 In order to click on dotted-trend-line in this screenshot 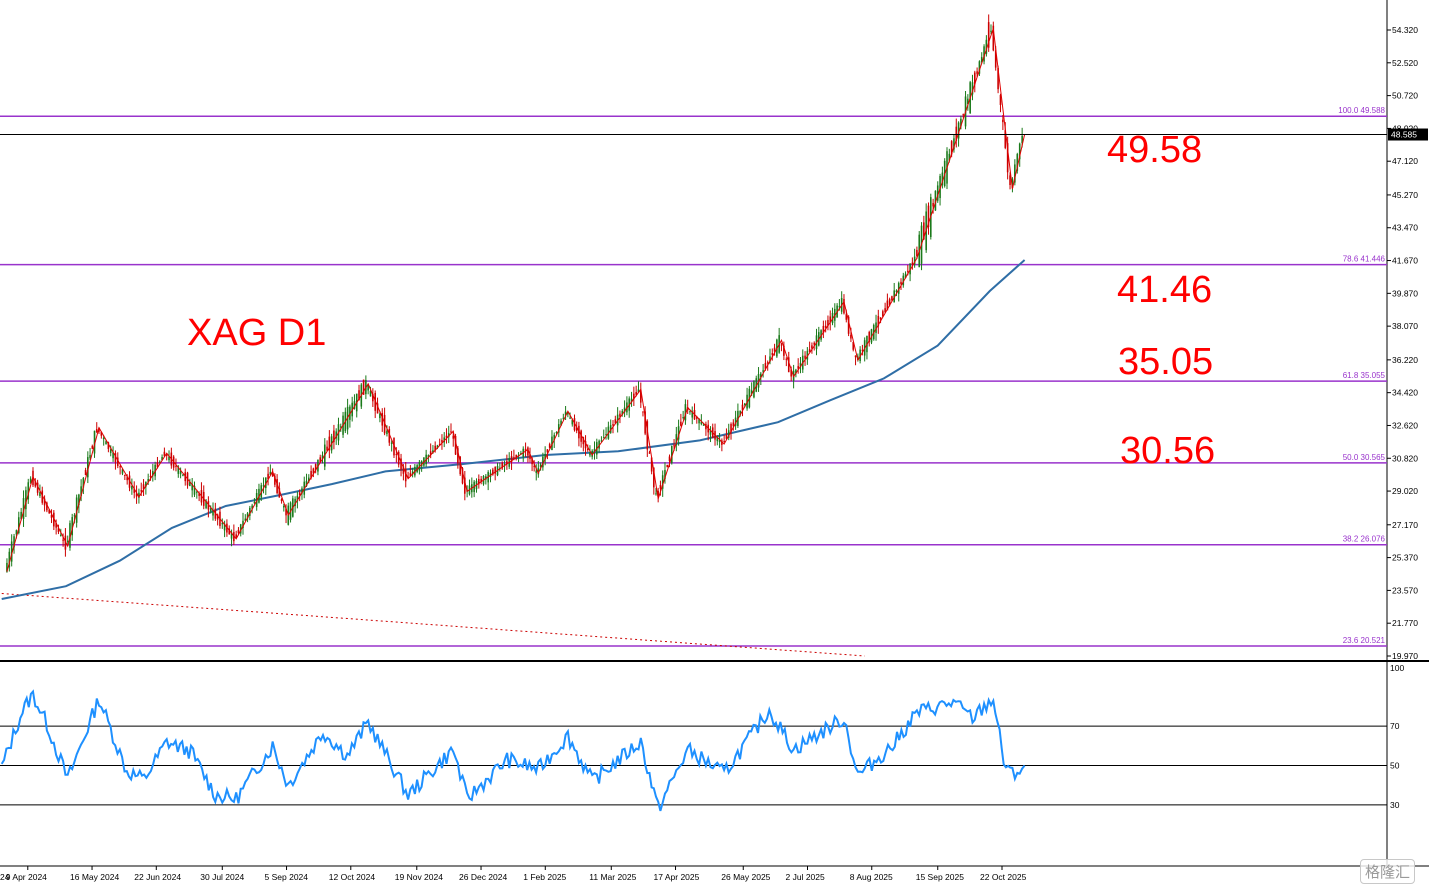, I will do `click(433, 624)`.